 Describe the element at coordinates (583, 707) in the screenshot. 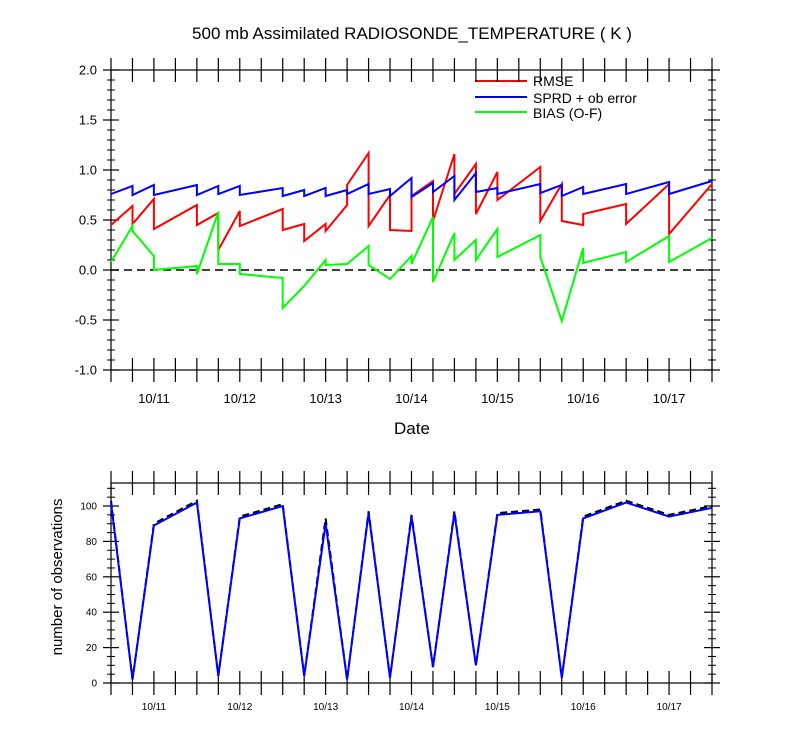

I see `bottom-x-tick-label: 10/16` at that location.